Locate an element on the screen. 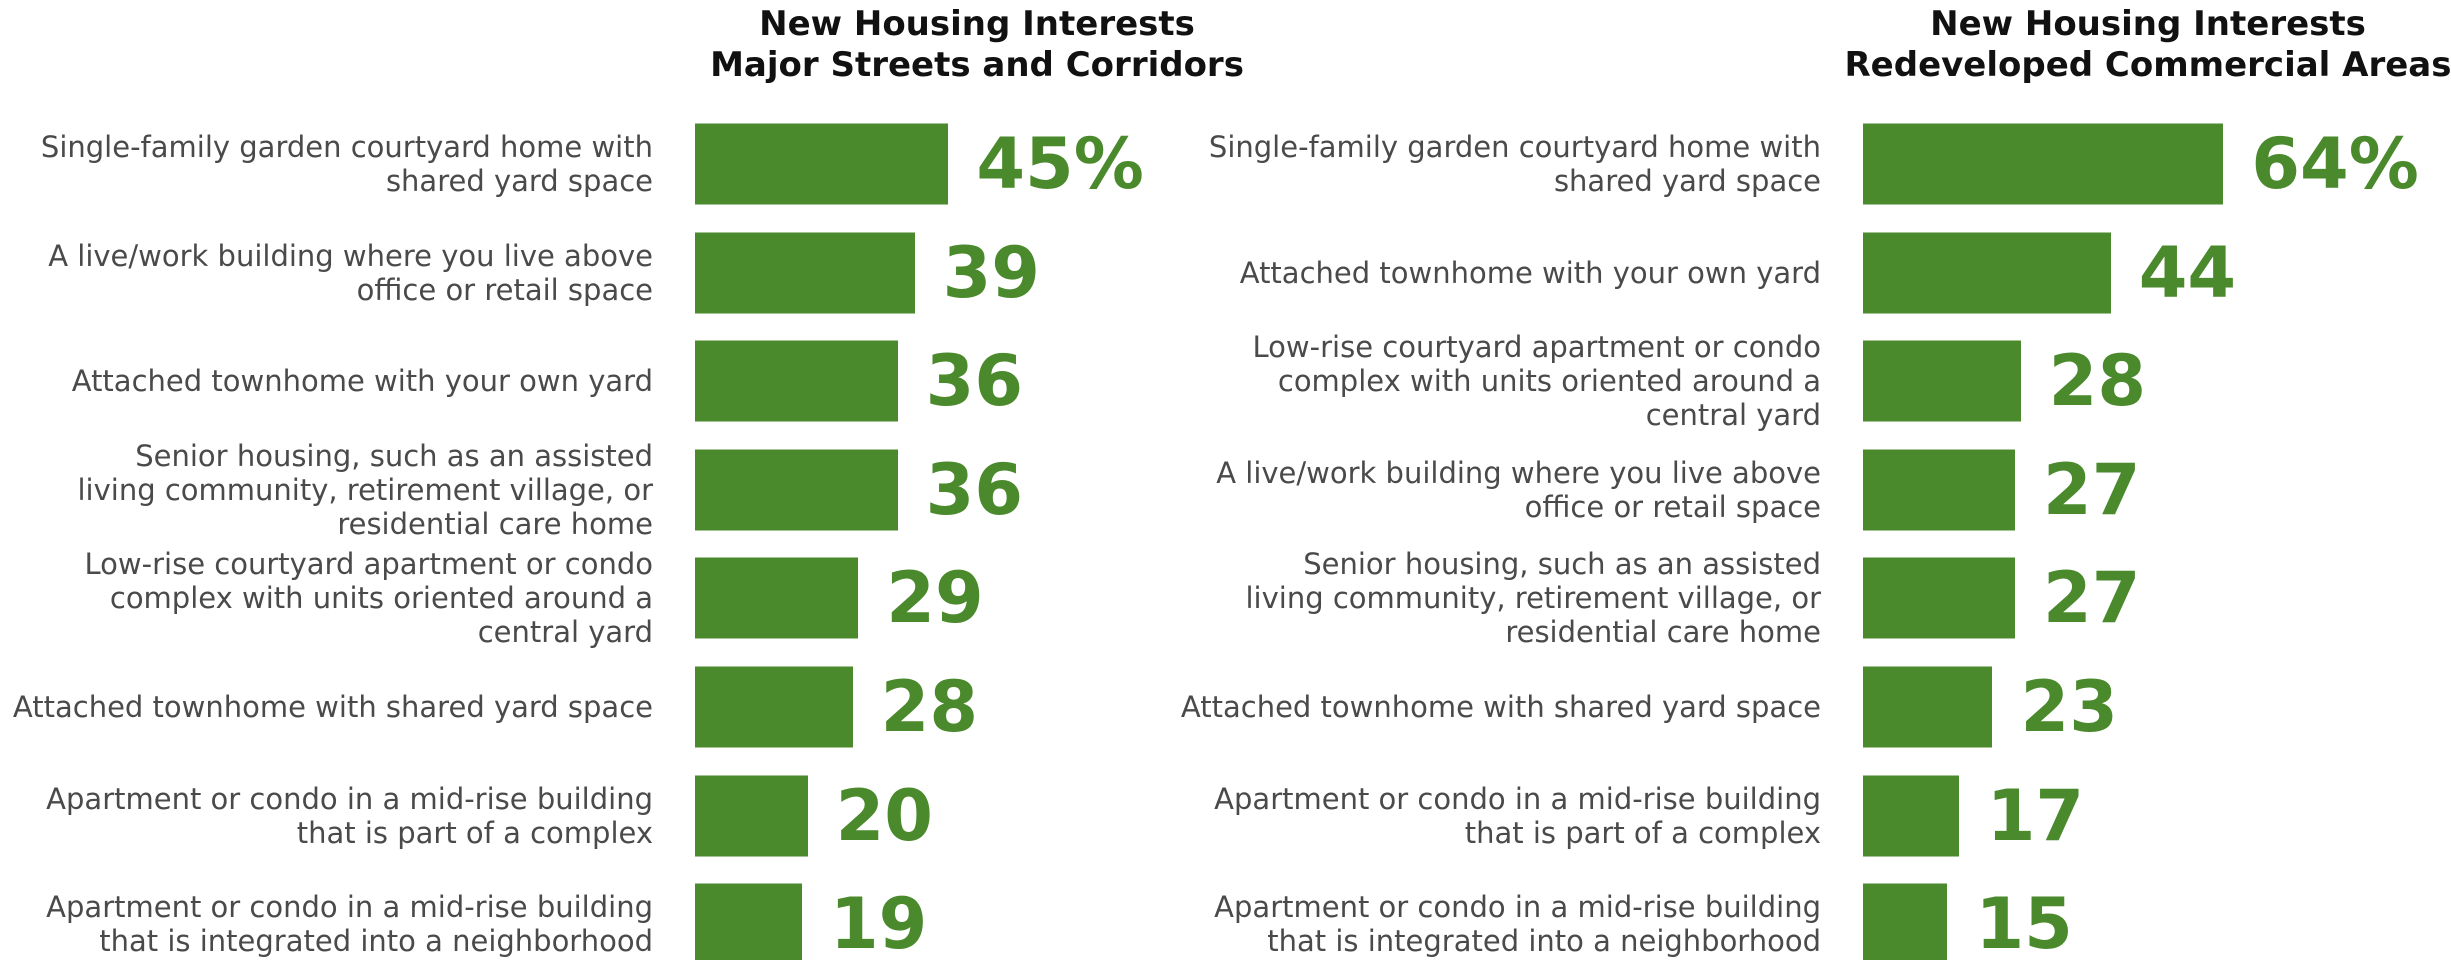 The height and width of the screenshot is (960, 2451). value-label: 19 is located at coordinates (878, 921).